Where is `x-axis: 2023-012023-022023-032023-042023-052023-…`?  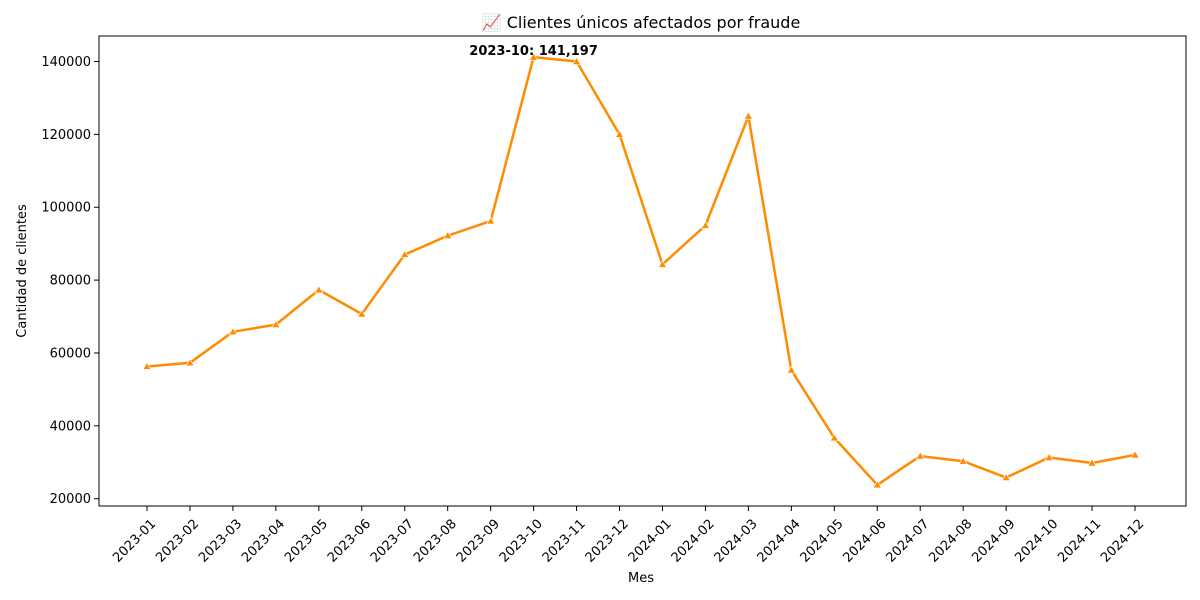 x-axis: 2023-012023-022023-032023-042023-052023-… is located at coordinates (628, 536).